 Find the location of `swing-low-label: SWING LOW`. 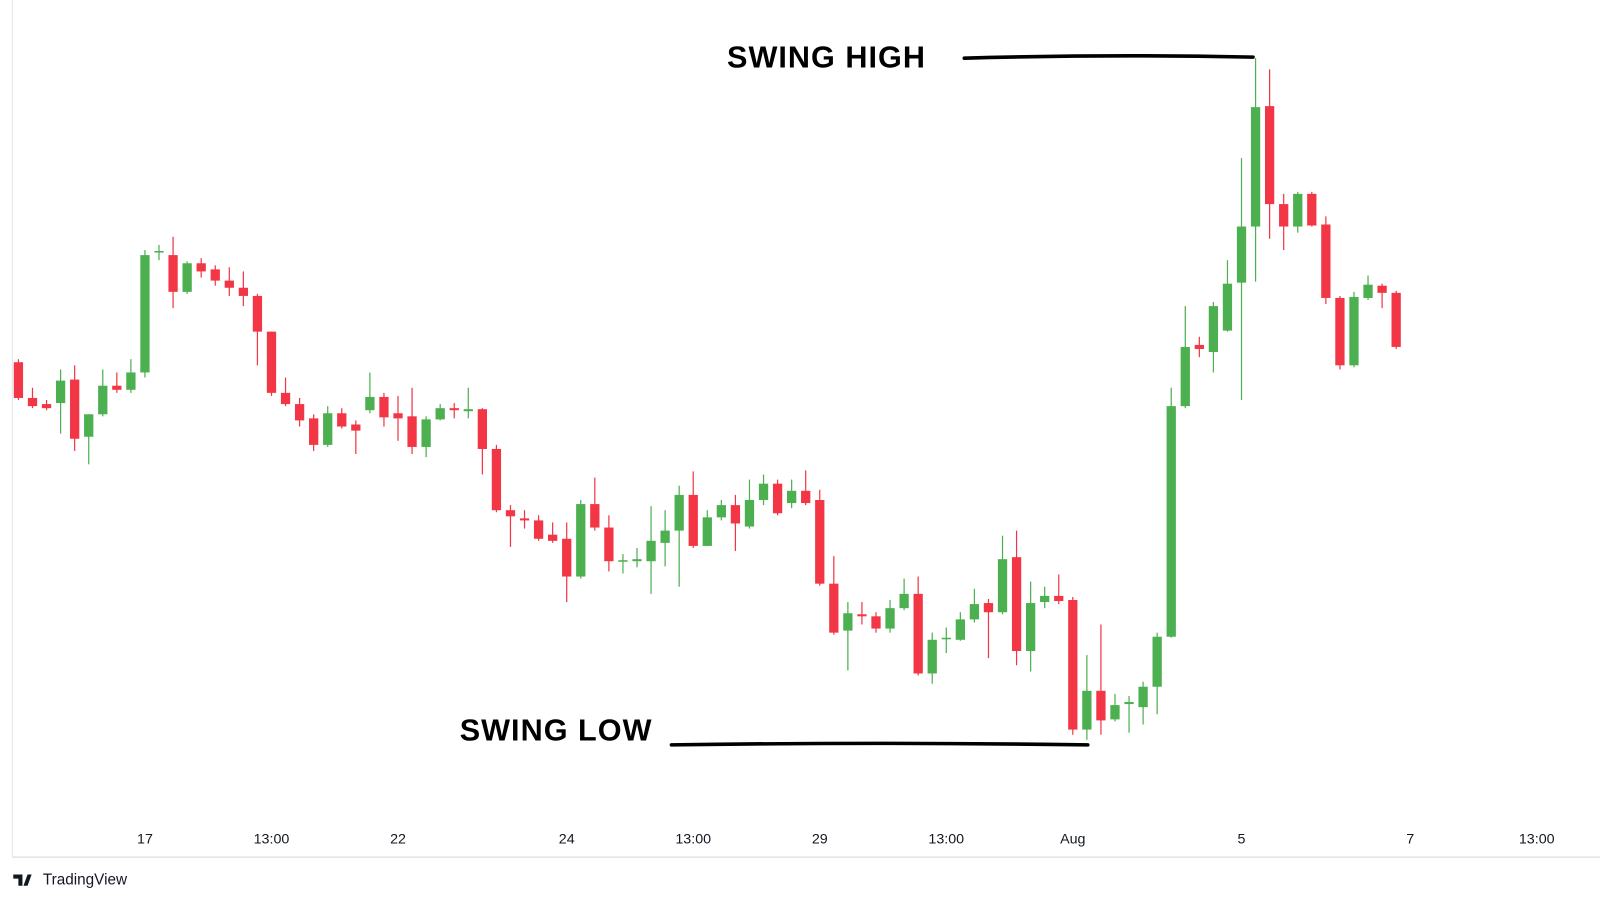

swing-low-label: SWING LOW is located at coordinates (556, 731).